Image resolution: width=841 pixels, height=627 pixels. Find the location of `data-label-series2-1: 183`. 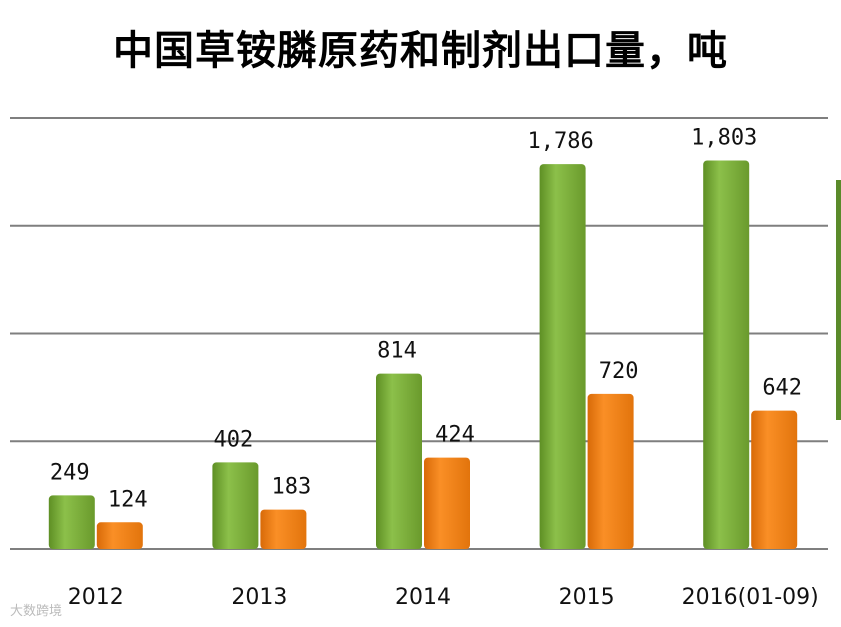

data-label-series2-1: 183 is located at coordinates (292, 487).